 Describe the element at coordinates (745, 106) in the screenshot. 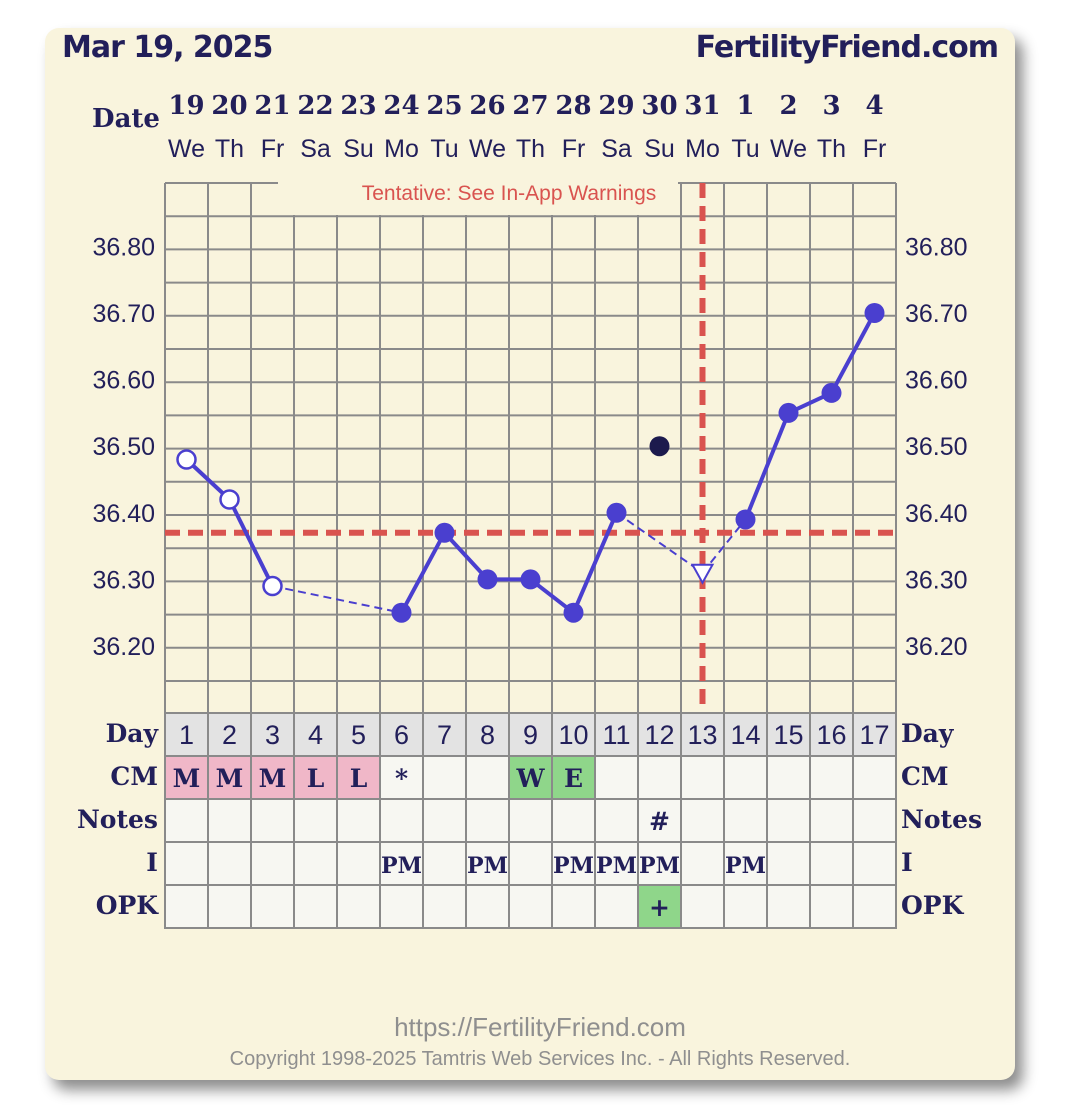

I see `date-label: 1` at that location.